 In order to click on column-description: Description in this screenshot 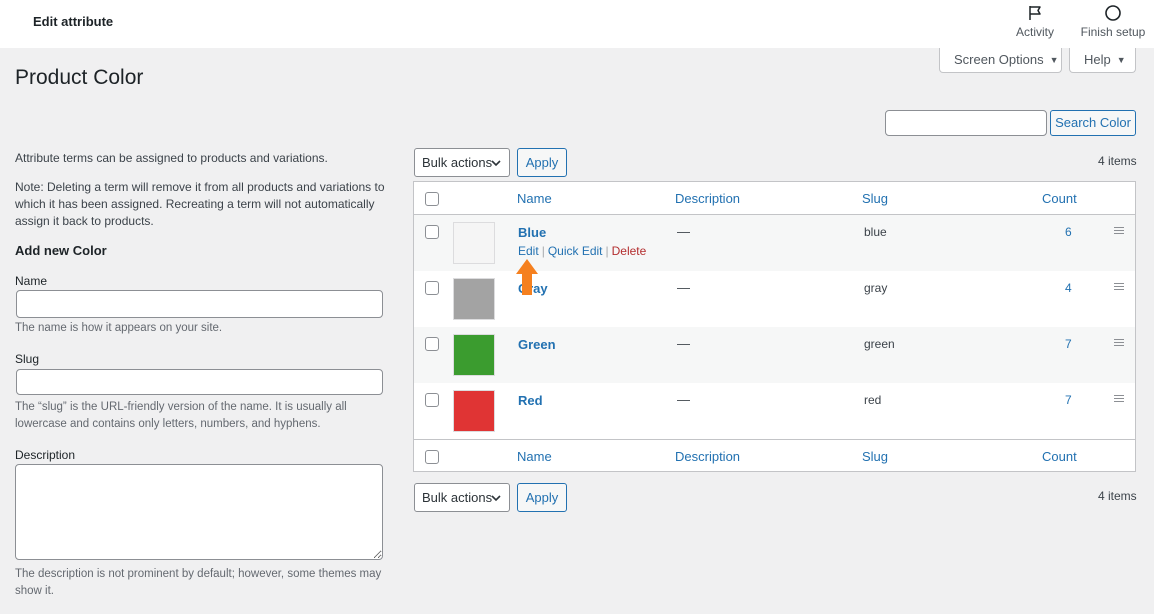, I will do `click(708, 198)`.